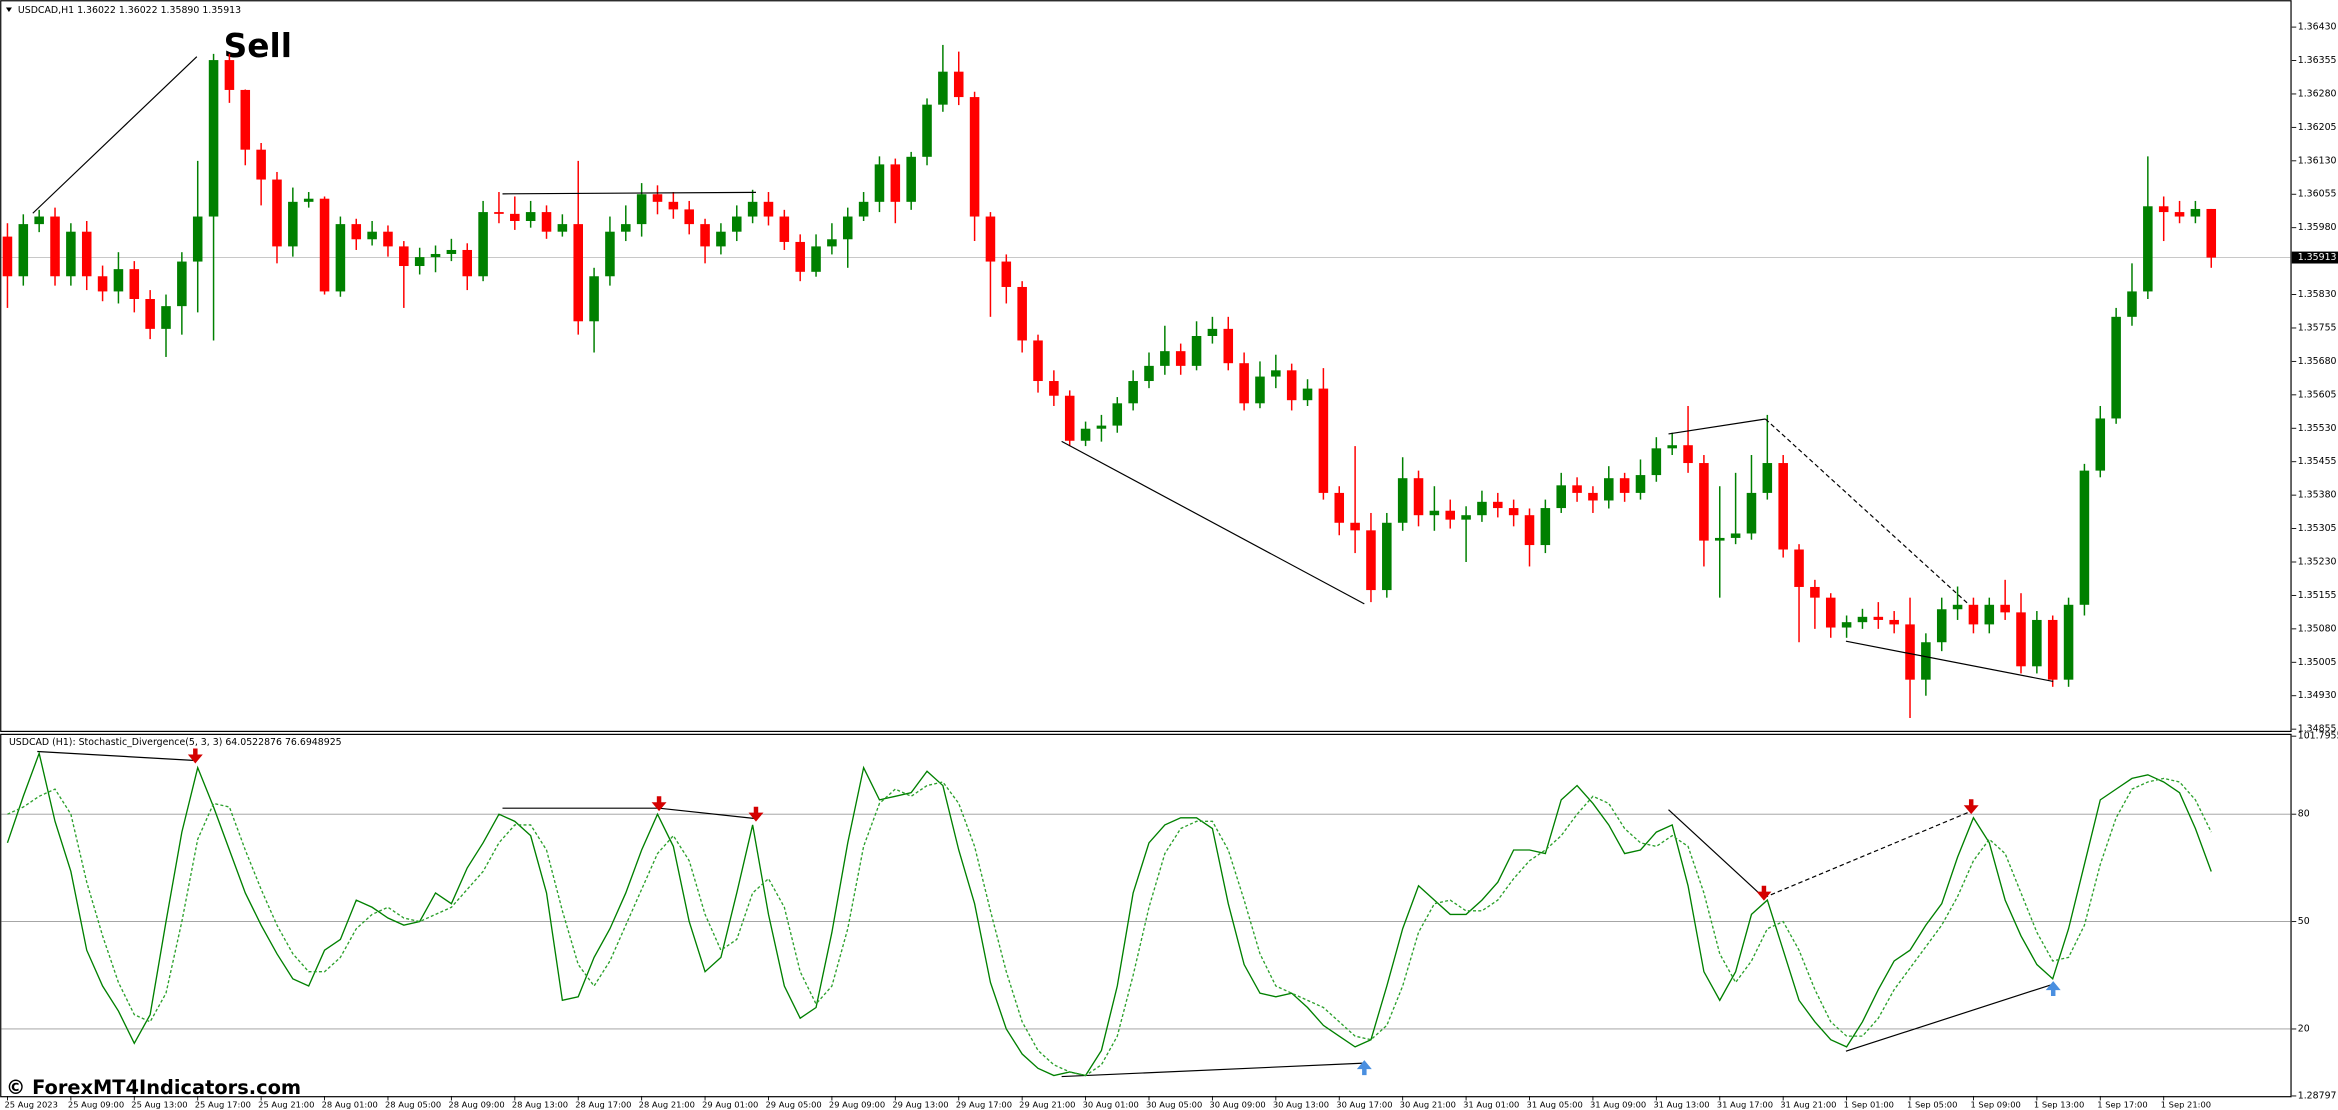 The width and height of the screenshot is (2338, 1110). What do you see at coordinates (603, 1104) in the screenshot?
I see `x-tick-label: 28 Aug 17:00` at bounding box center [603, 1104].